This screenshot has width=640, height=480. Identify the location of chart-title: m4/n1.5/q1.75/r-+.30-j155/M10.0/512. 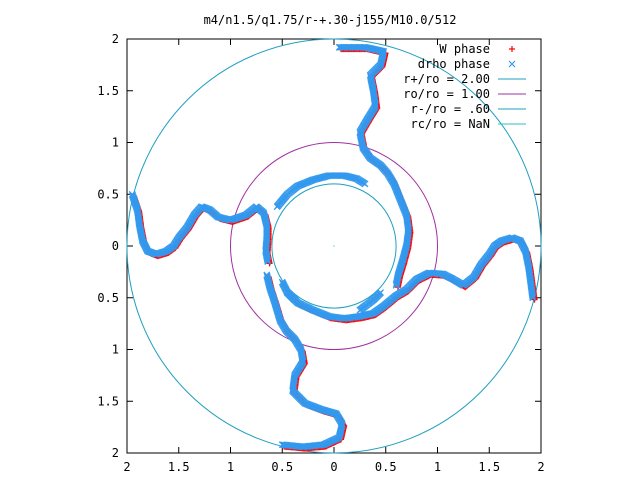
(330, 20).